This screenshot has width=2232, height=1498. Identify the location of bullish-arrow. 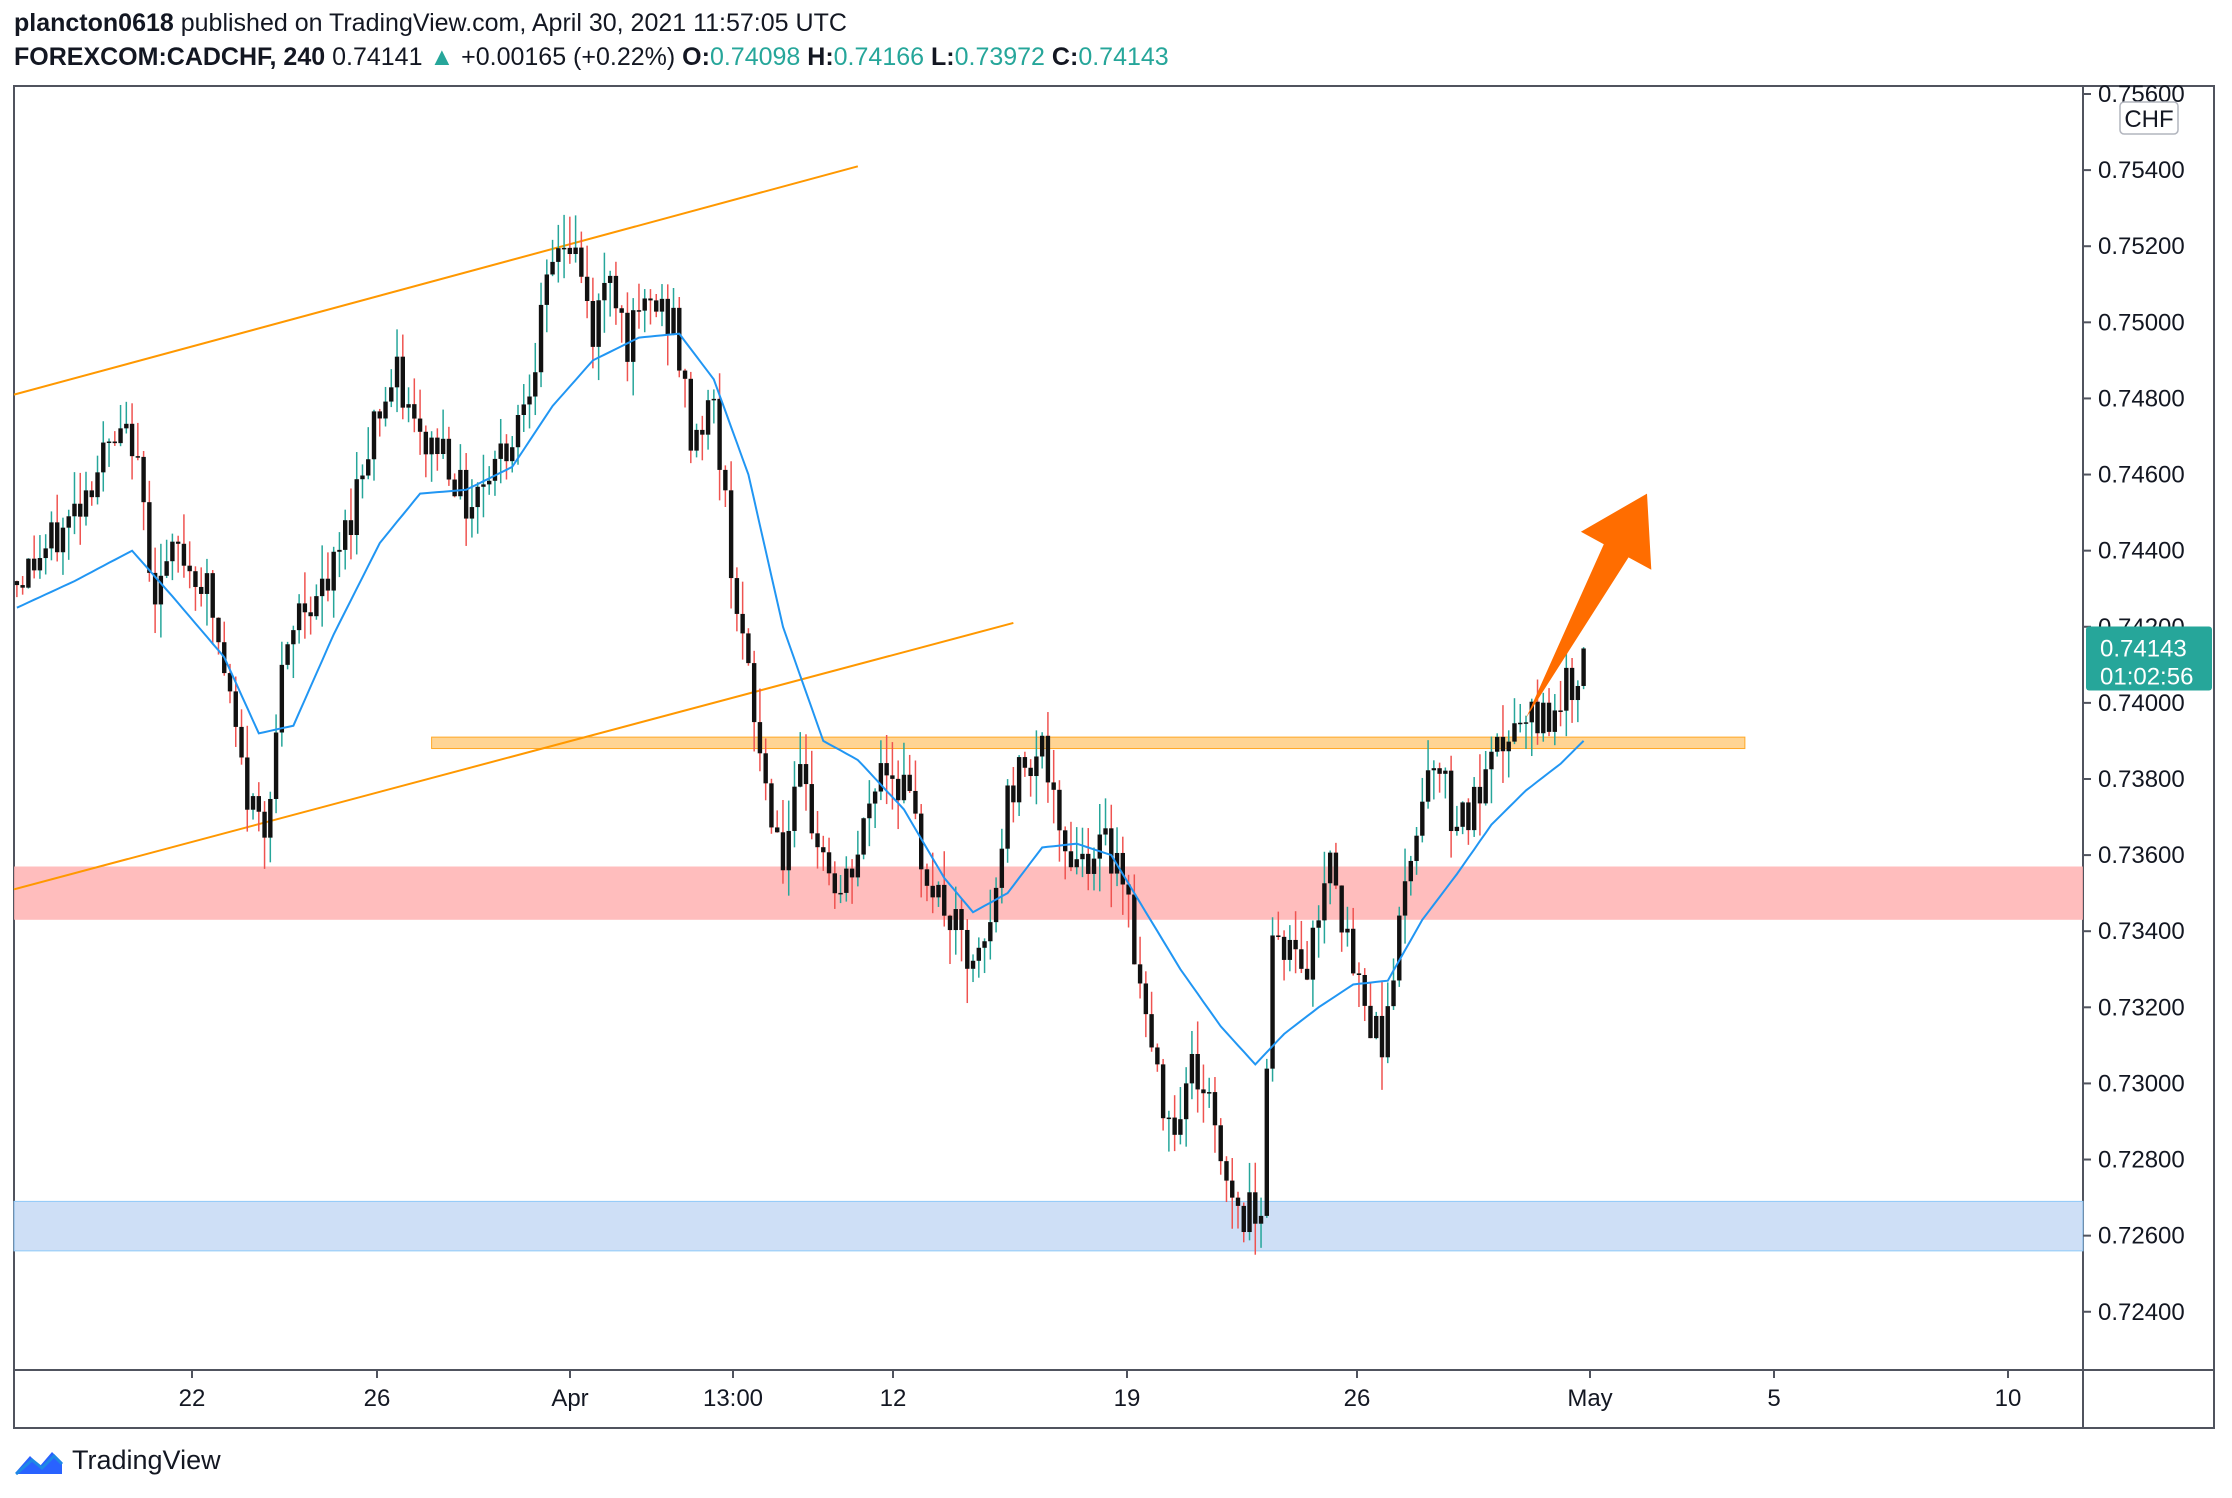
(1589, 606).